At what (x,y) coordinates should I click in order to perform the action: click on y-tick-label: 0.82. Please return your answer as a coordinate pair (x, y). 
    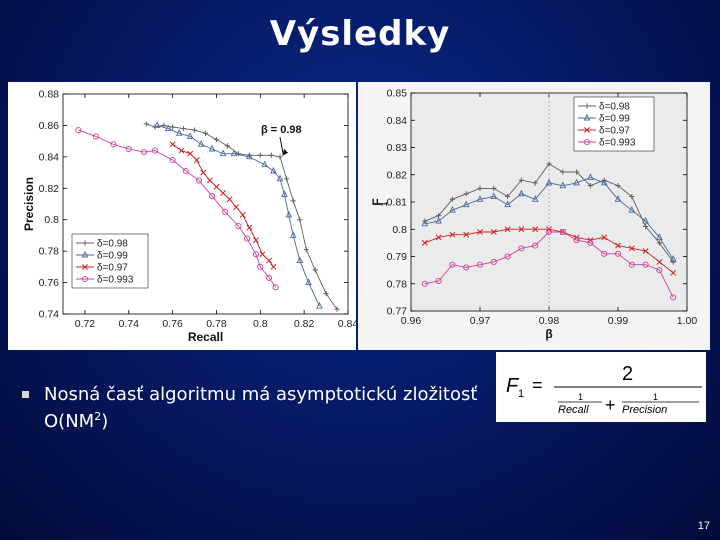
    Looking at the image, I should click on (397, 175).